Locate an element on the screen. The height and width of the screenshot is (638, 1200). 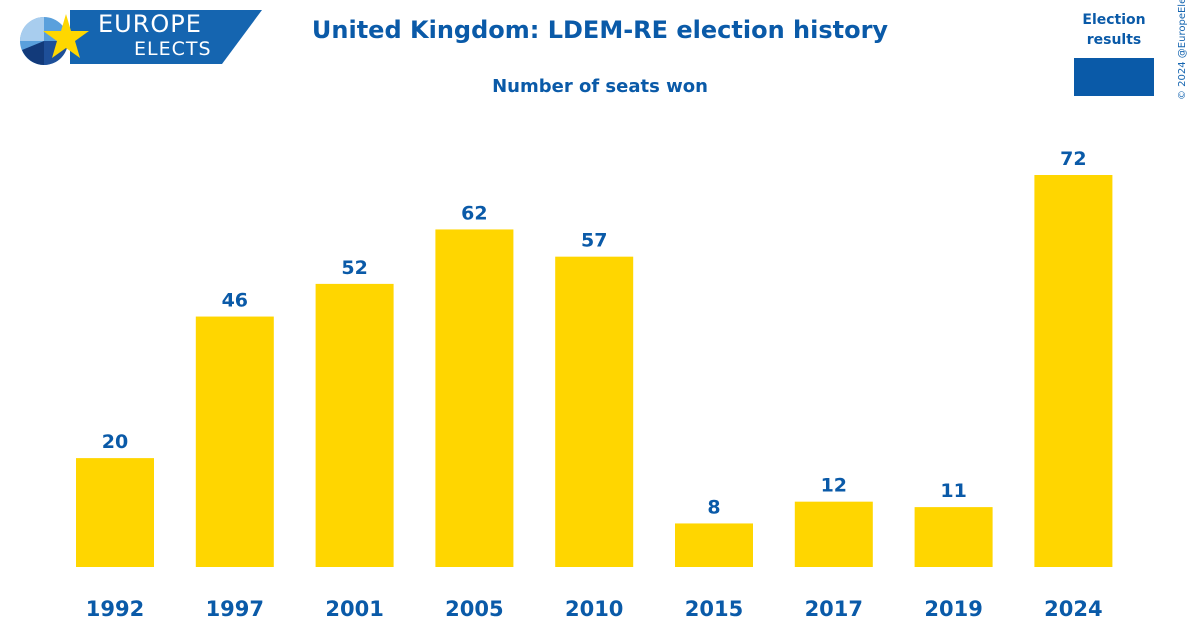
legend: Election results is located at coordinates (1114, 53).